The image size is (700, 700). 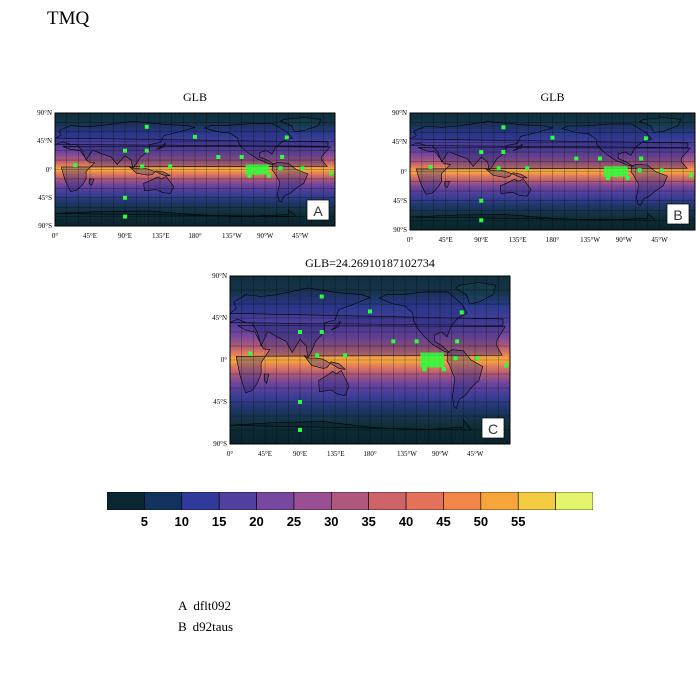 What do you see at coordinates (195, 97) in the screenshot?
I see `panel-a-title: GLB` at bounding box center [195, 97].